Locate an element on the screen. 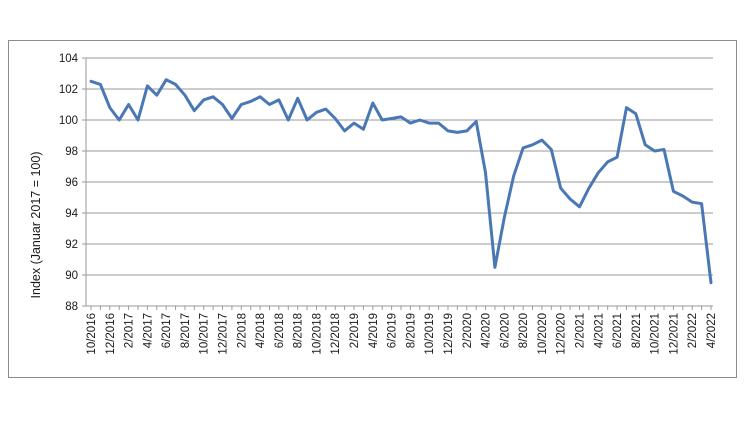 The height and width of the screenshot is (421, 748). y-tick-label: 92 is located at coordinates (71, 245).